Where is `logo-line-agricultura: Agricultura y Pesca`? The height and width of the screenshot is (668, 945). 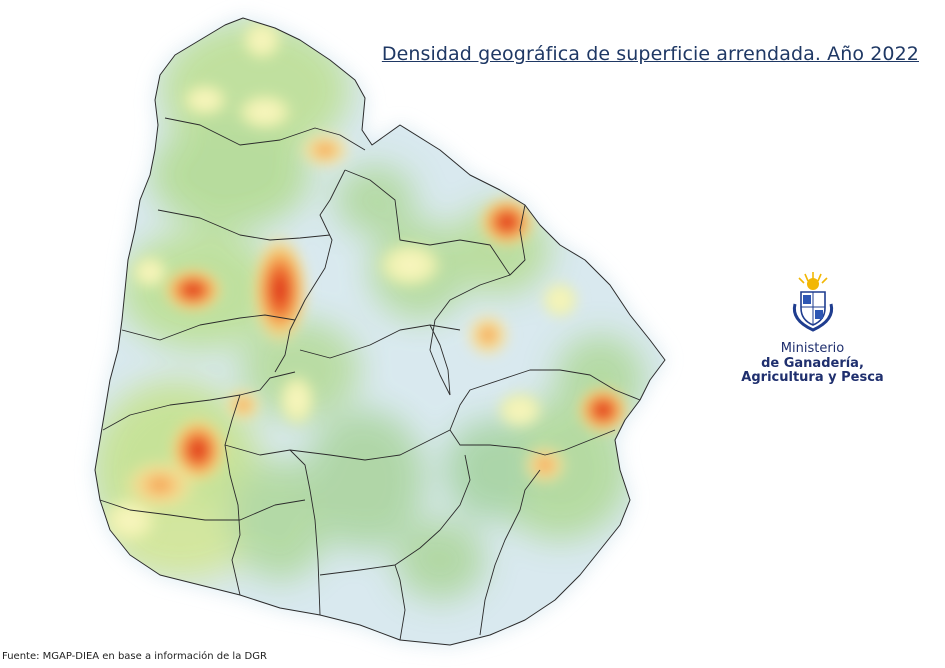 logo-line-agricultura: Agricultura y Pesca is located at coordinates (812, 378).